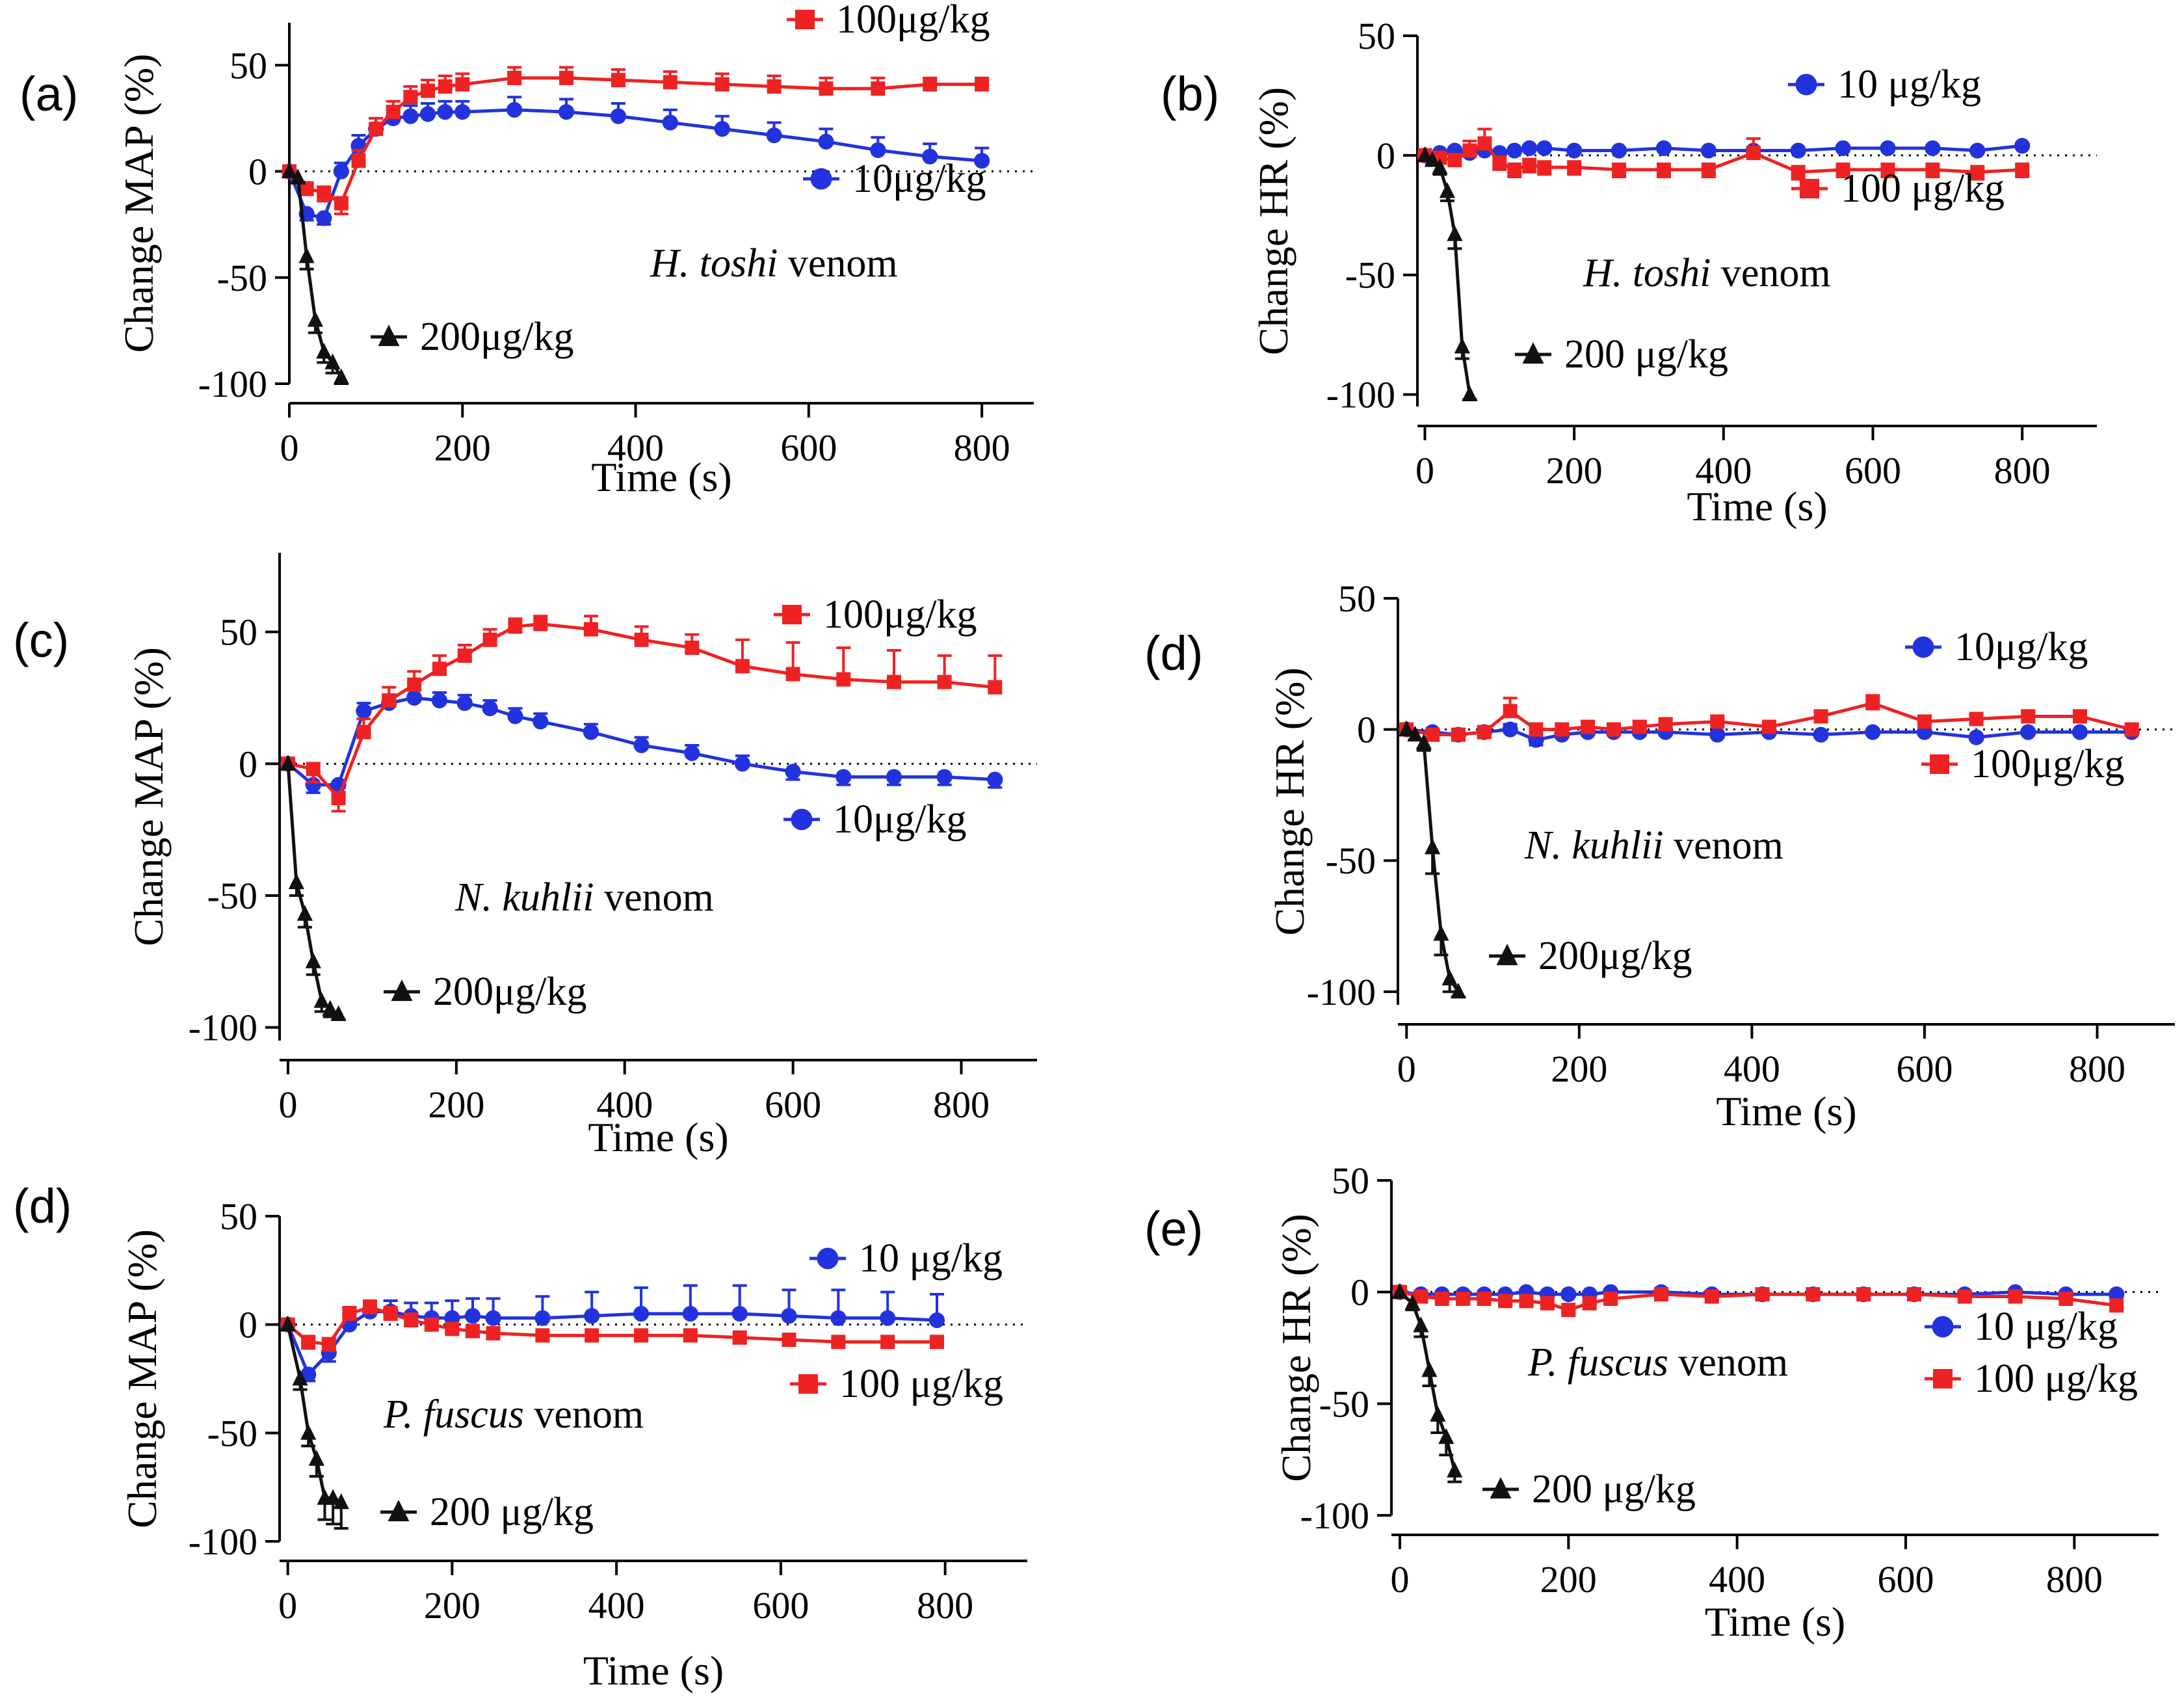  Describe the element at coordinates (485, 992) in the screenshot. I see `legend-entry: 200μg/kg` at that location.